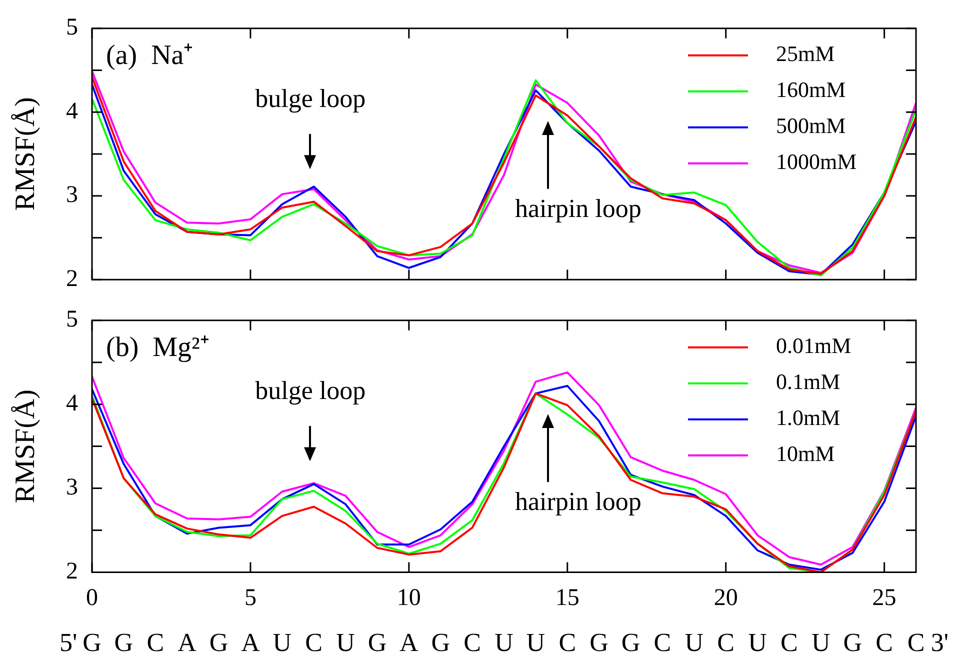  I want to click on annotation: (b) Mg²⁺, so click(157, 347).